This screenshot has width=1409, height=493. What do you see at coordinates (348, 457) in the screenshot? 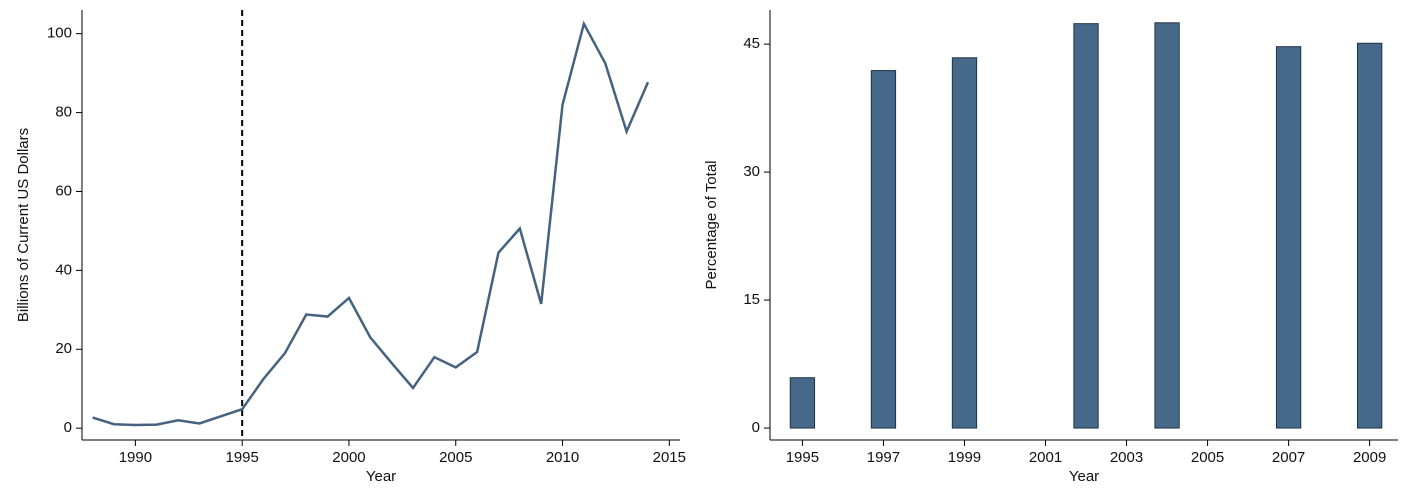
I see `x-tick-label: 2000` at bounding box center [348, 457].